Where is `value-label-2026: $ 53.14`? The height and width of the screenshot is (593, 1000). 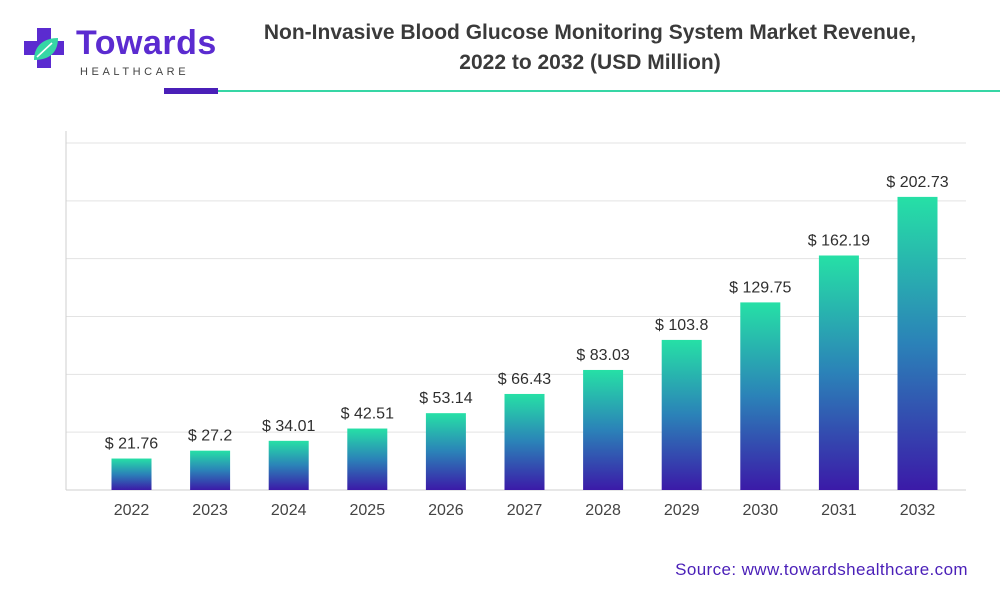
value-label-2026: $ 53.14 is located at coordinates (445, 398).